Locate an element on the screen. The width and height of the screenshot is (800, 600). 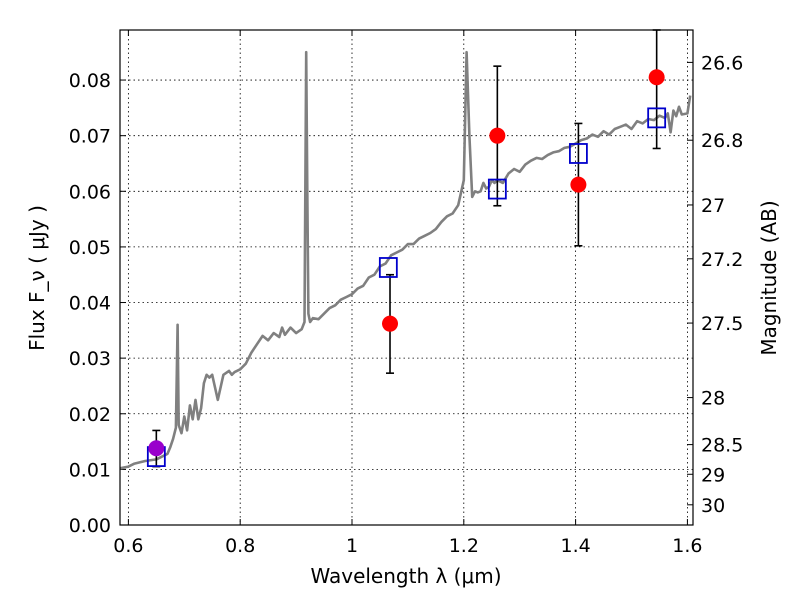
mag-tick-label: 26.6 is located at coordinates (722, 63).